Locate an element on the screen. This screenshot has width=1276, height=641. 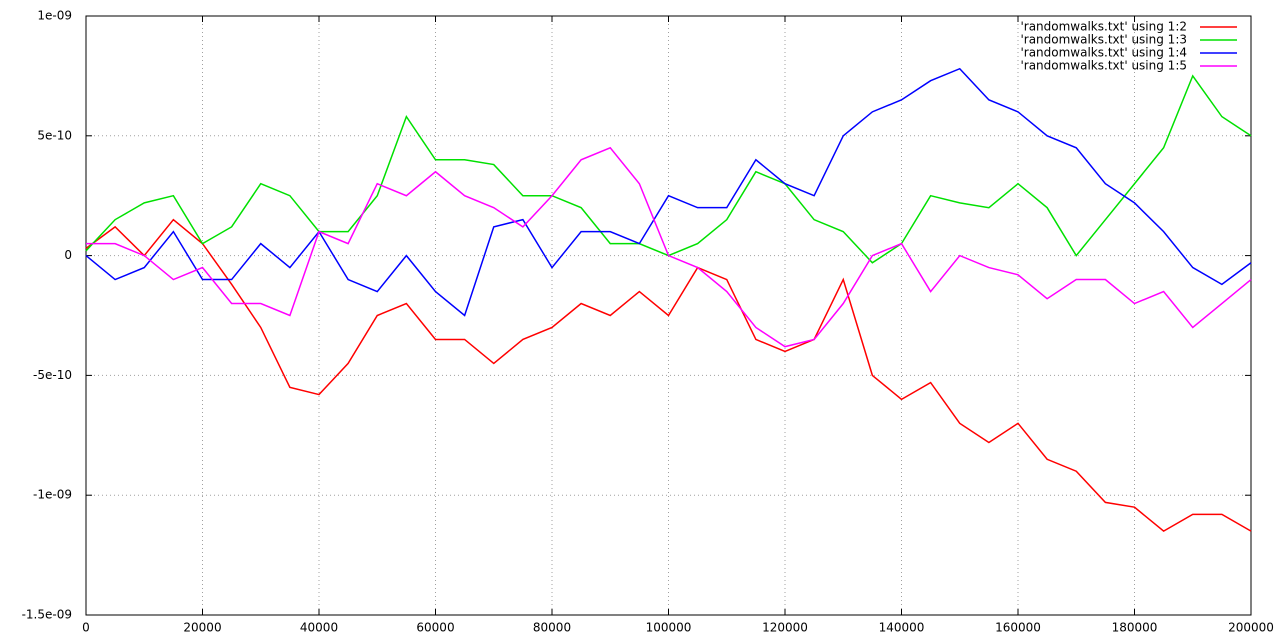
x-tick-label: 200000 is located at coordinates (1251, 628).